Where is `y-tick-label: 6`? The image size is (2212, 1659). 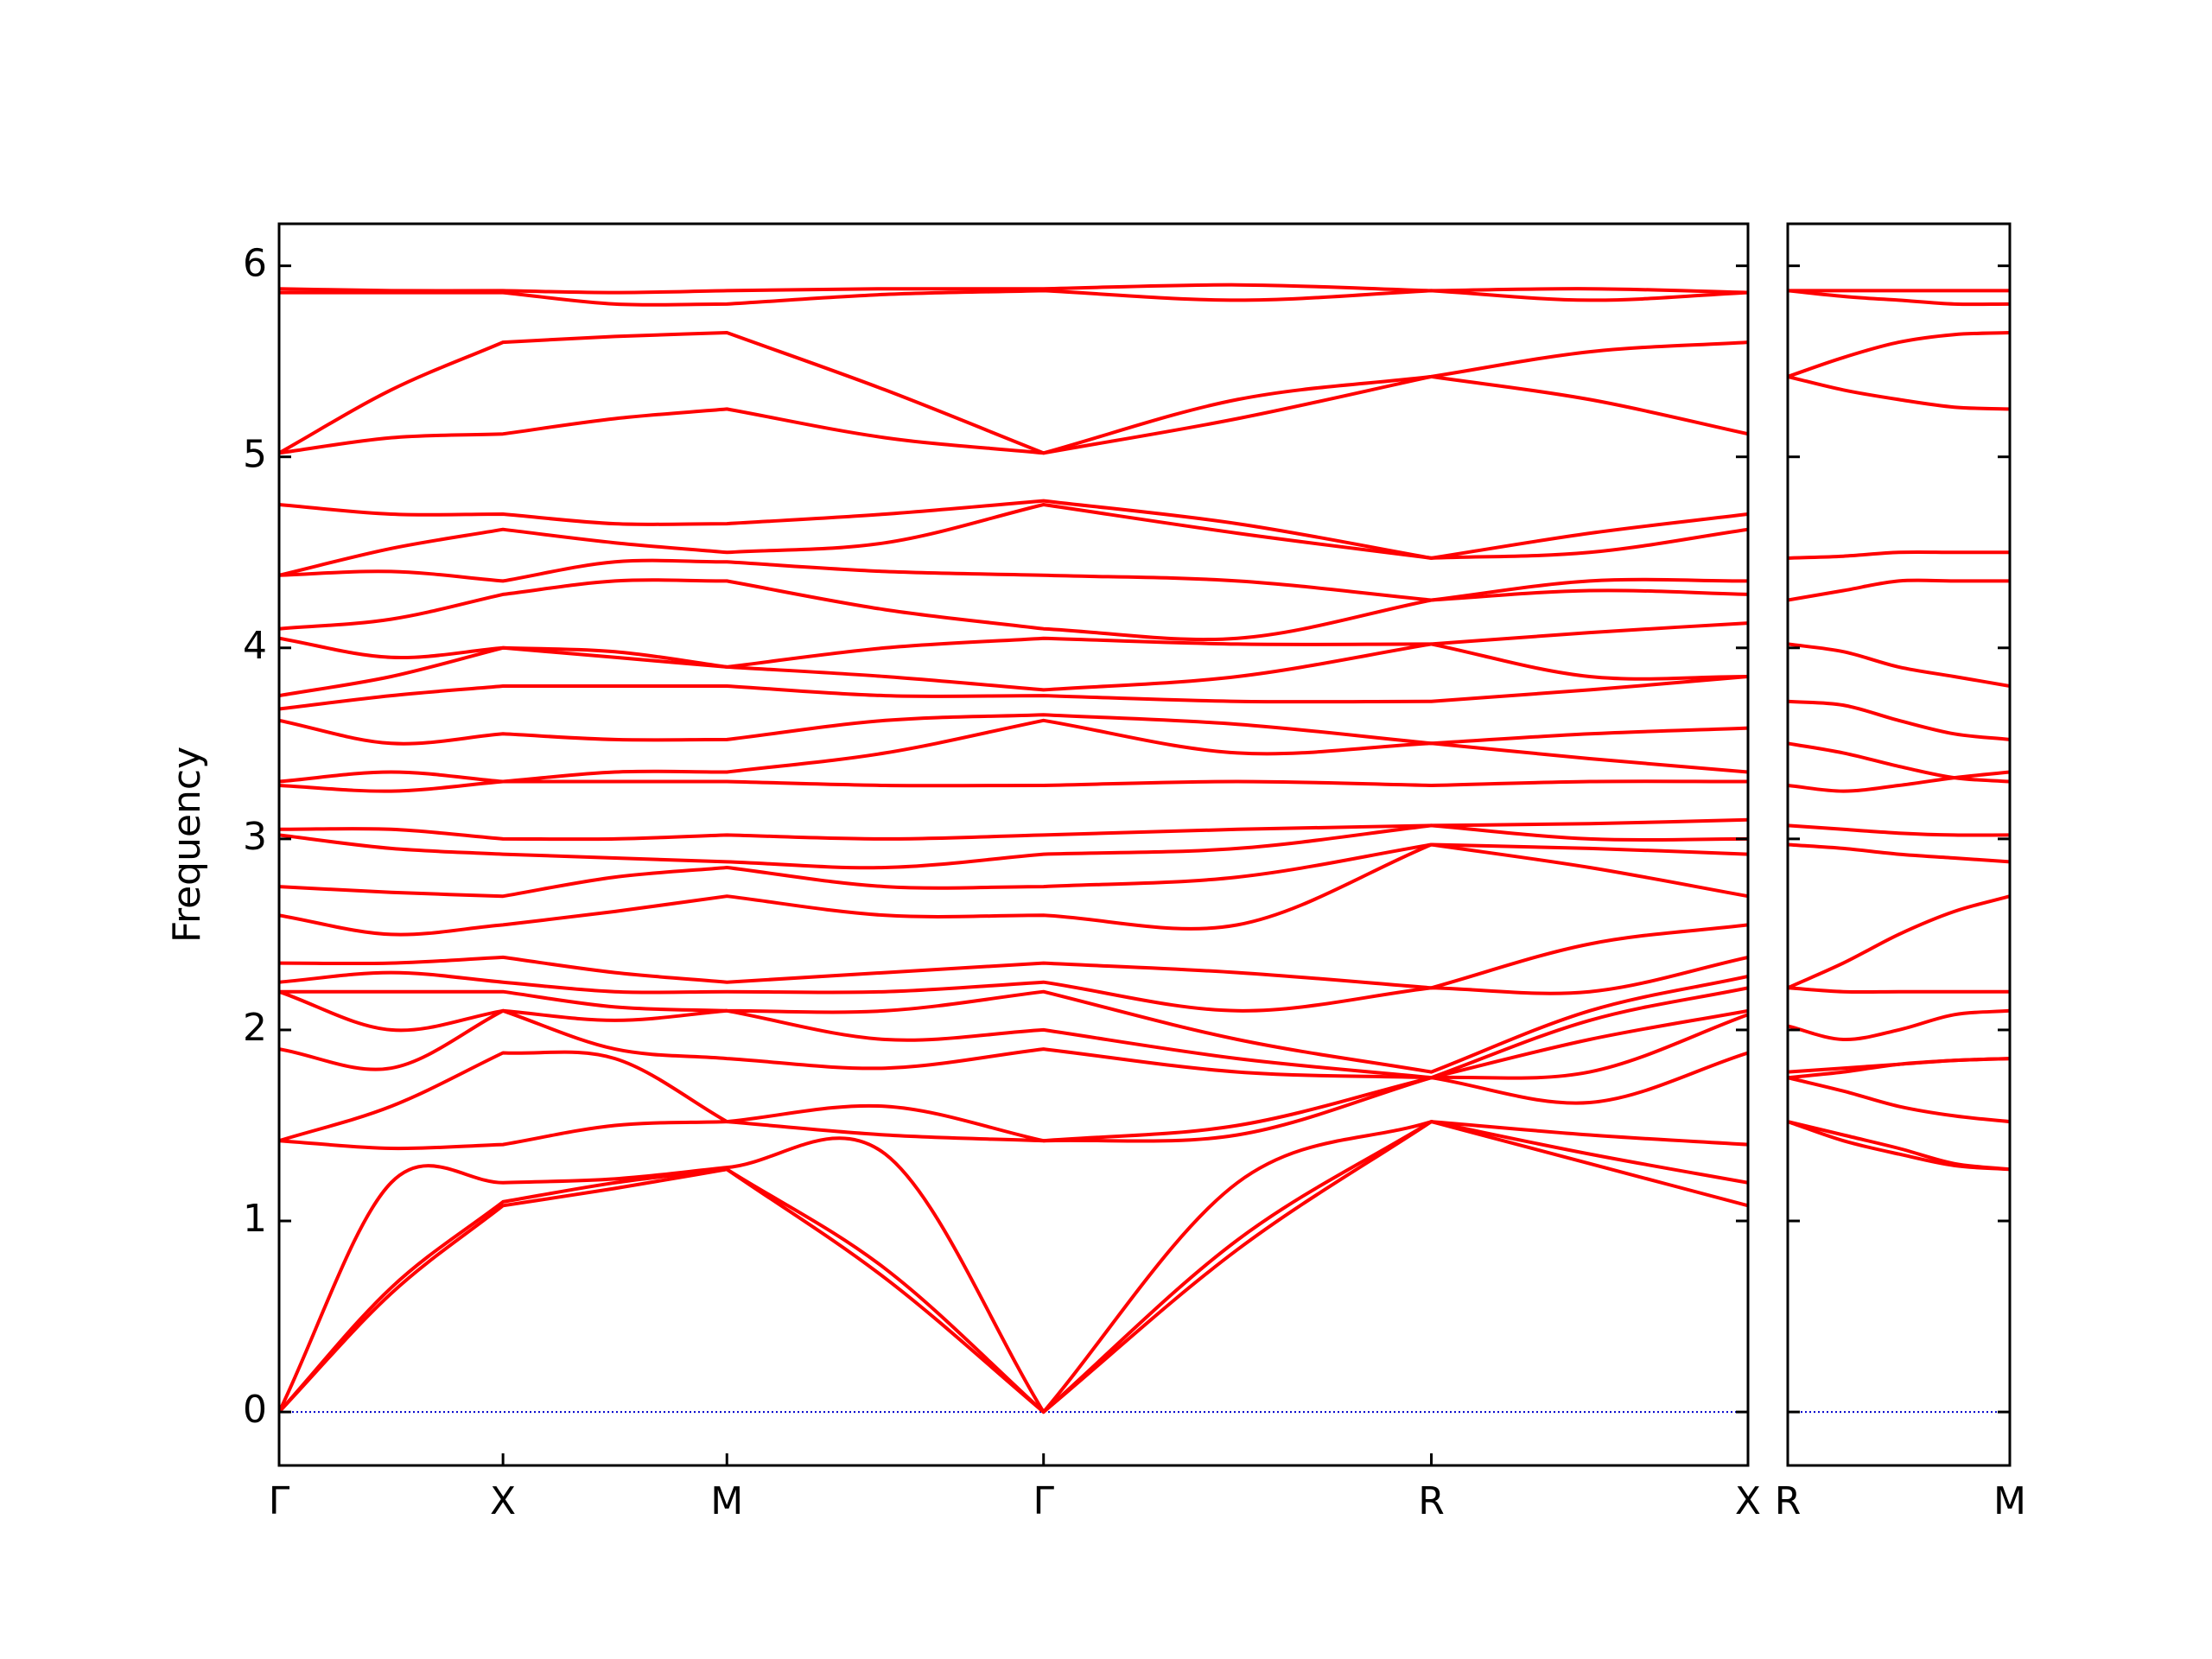 y-tick-label: 6 is located at coordinates (255, 264).